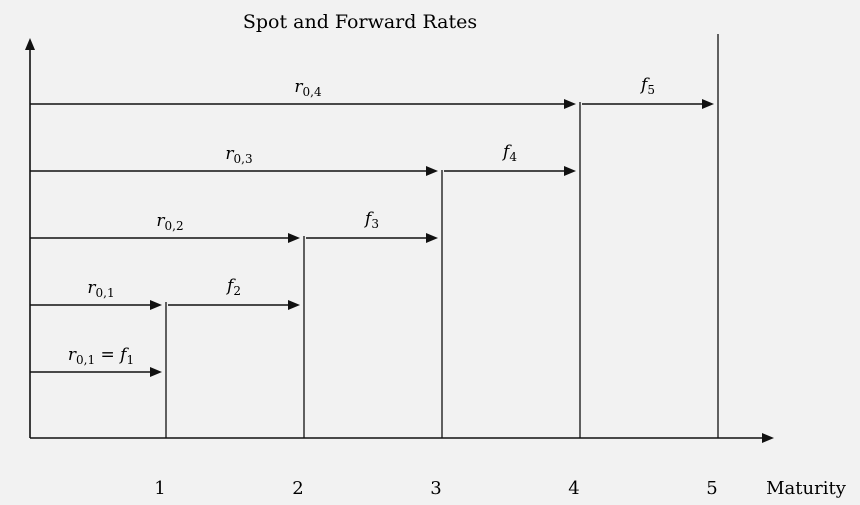 The image size is (860, 505). What do you see at coordinates (159, 488) in the screenshot?
I see `x-tick-label-1: 1` at bounding box center [159, 488].